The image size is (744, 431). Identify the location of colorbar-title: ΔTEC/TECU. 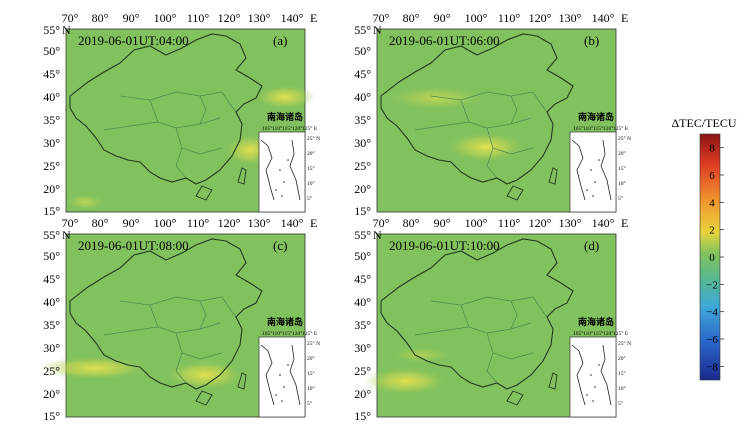
(703, 123).